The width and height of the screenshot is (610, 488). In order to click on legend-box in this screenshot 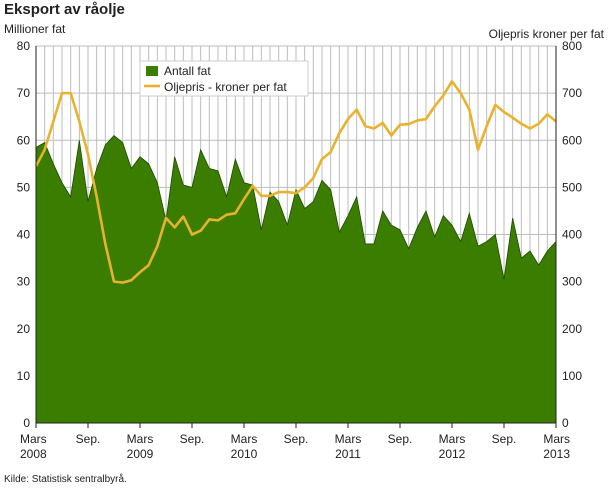, I will do `click(224, 78)`.